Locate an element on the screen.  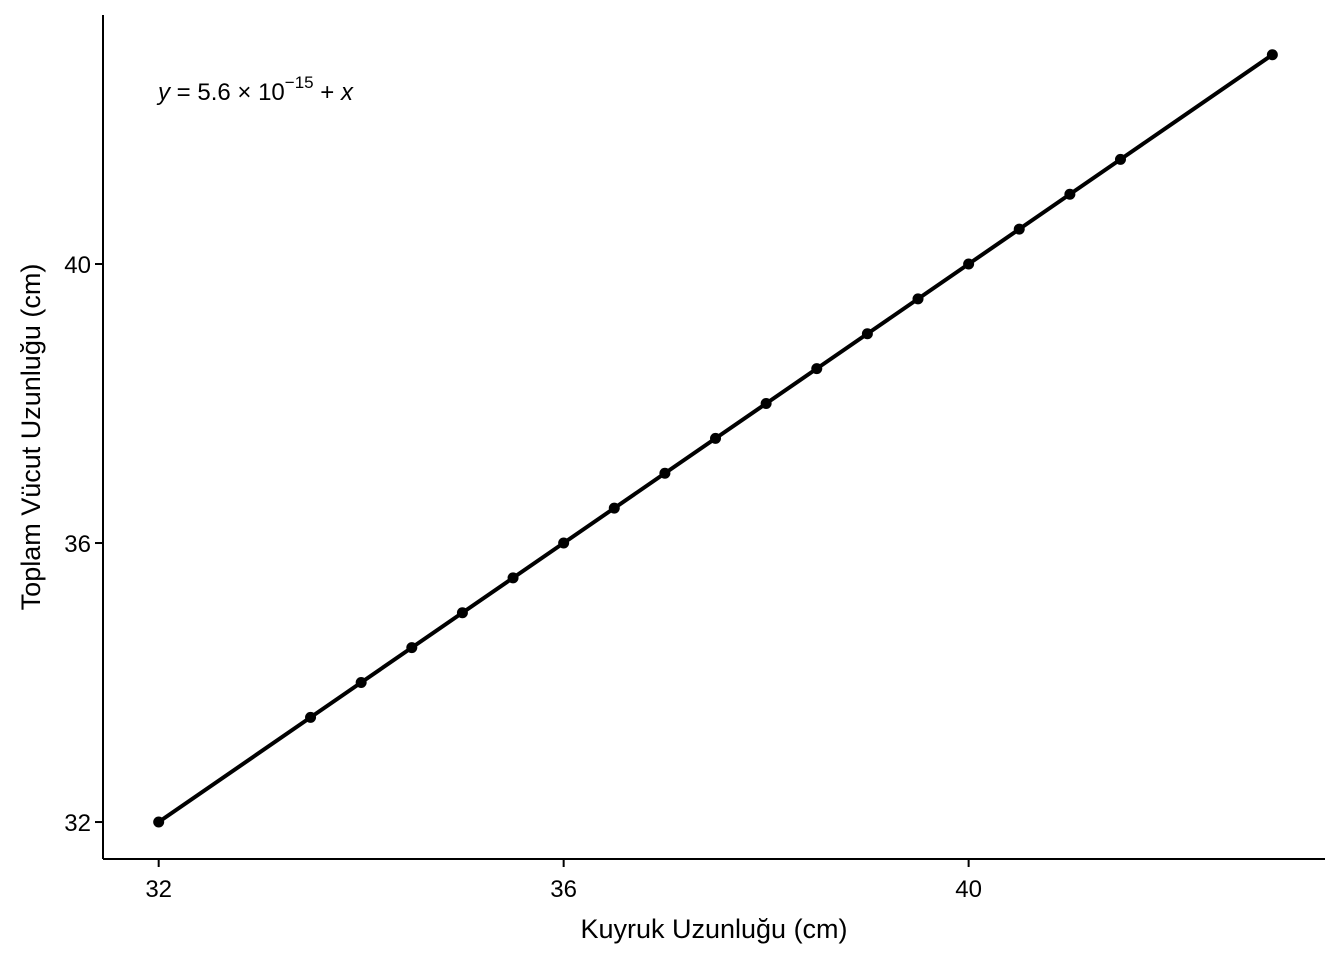
x-tick-label: 32 is located at coordinates (158, 889).